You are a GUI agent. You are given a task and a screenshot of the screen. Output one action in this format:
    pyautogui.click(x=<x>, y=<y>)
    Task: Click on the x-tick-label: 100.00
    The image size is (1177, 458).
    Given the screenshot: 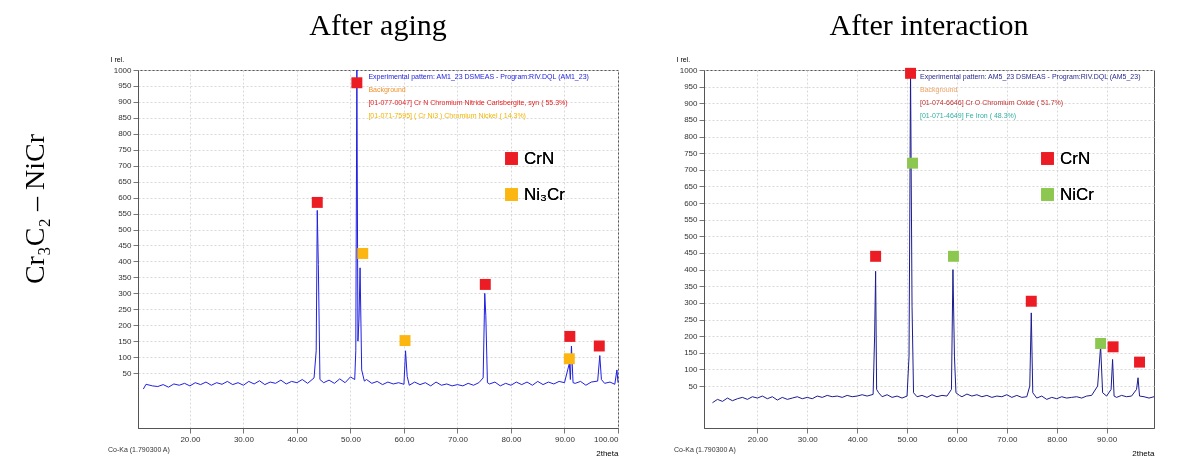 What is the action you would take?
    pyautogui.click(x=607, y=439)
    